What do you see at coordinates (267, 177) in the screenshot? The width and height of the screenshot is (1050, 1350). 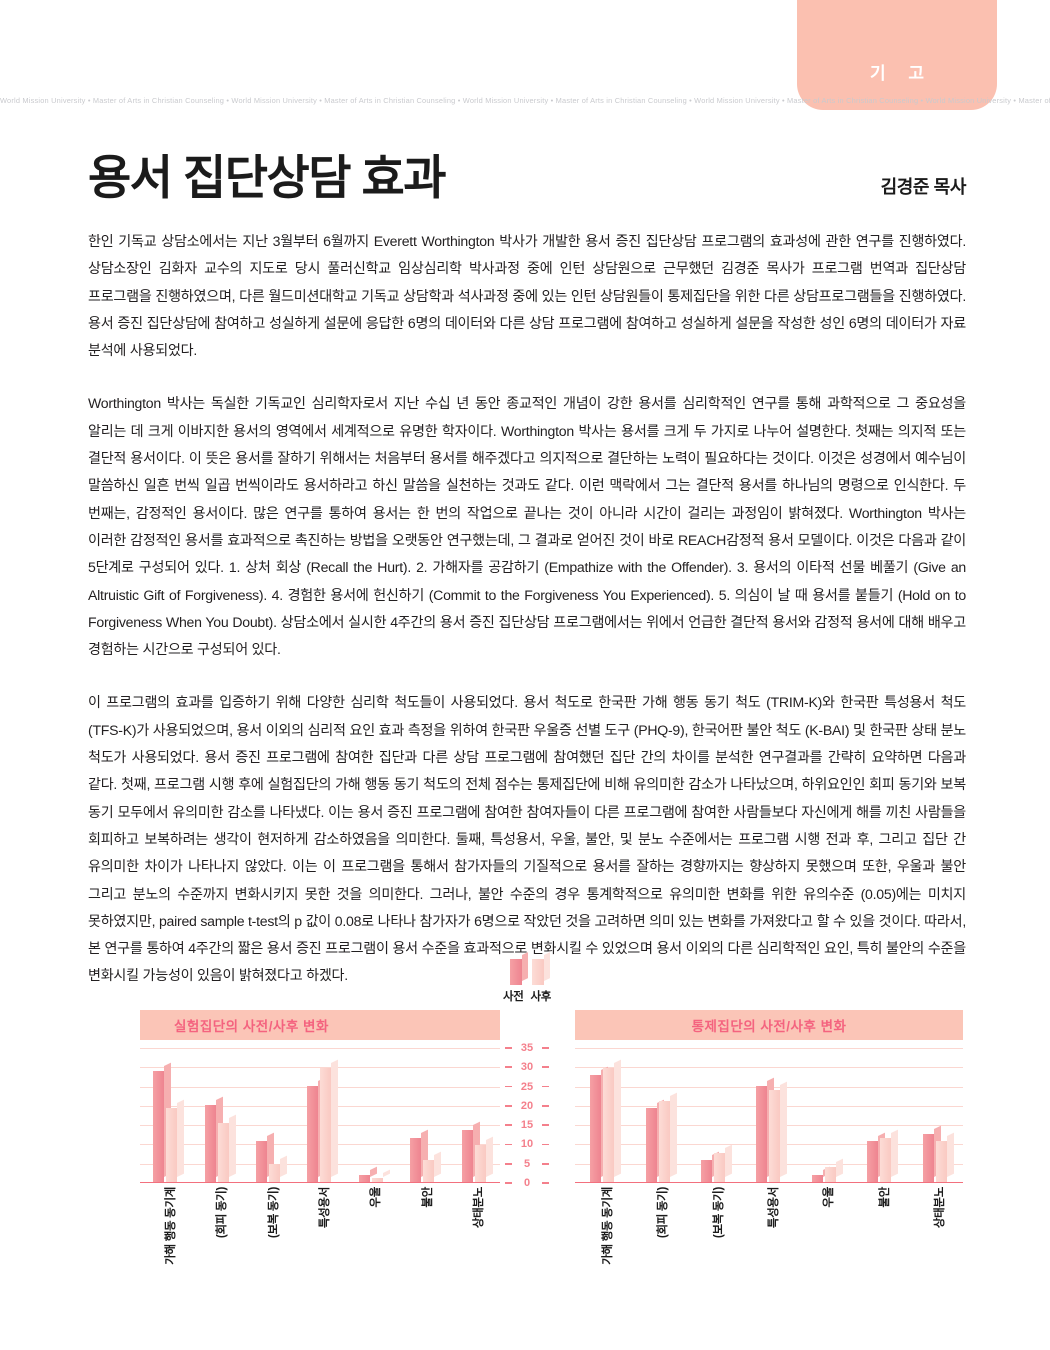 I see `page-title: 용서 집단상담 효과` at bounding box center [267, 177].